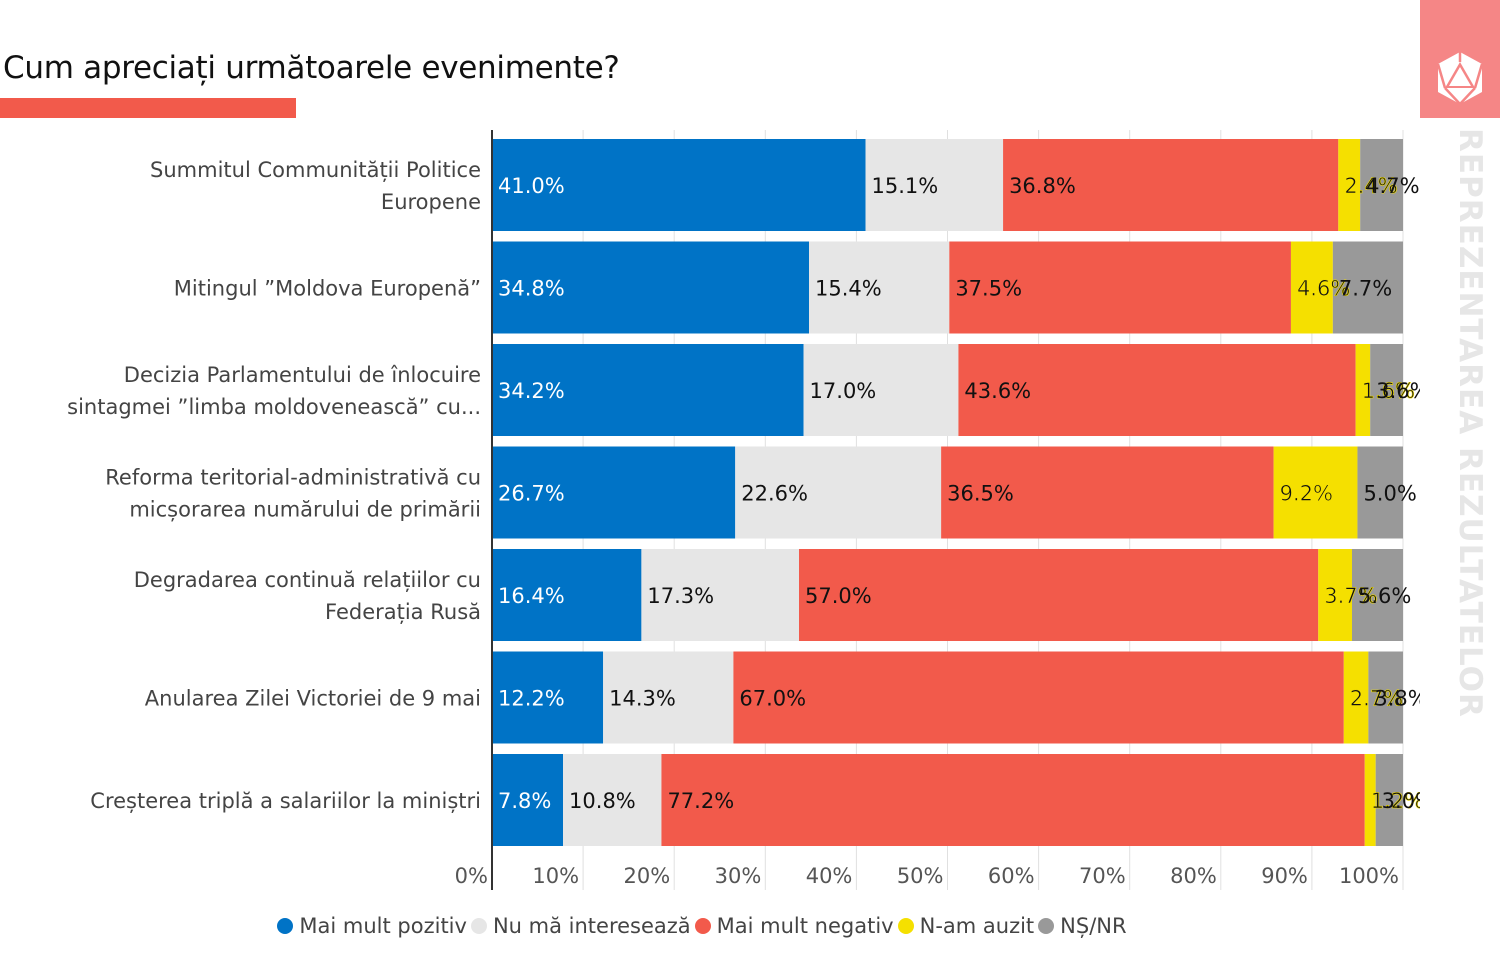 The height and width of the screenshot is (960, 1500). I want to click on category-label: Reforma teritorial-administrativă cu, so click(293, 478).